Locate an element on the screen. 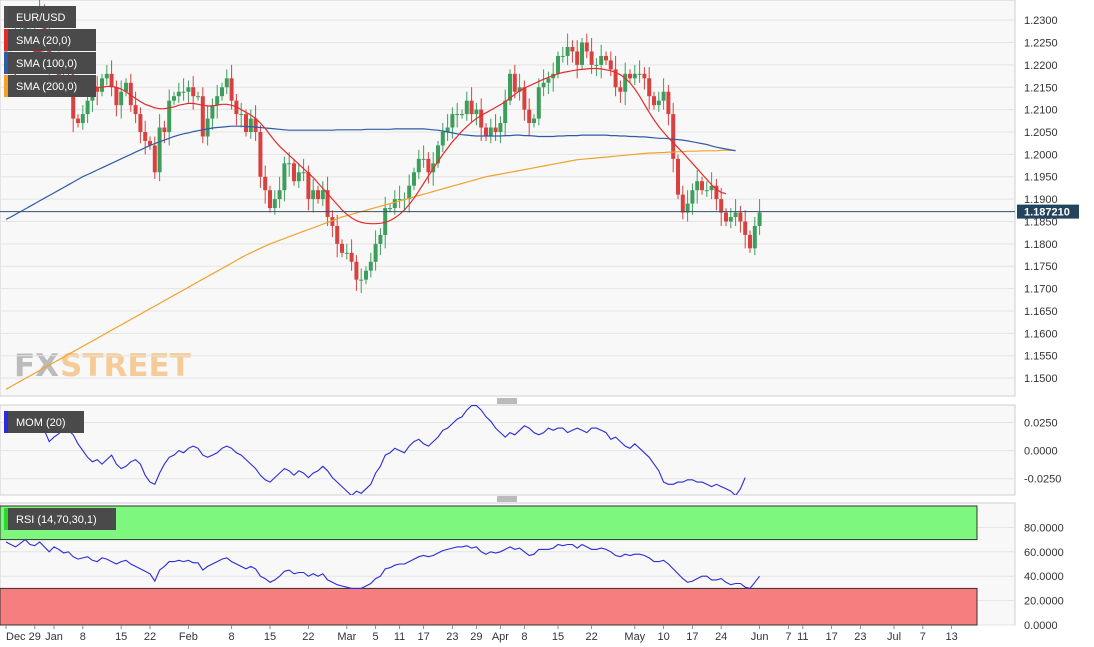 The image size is (1094, 647). rsi-legend-bg is located at coordinates (60, 519).